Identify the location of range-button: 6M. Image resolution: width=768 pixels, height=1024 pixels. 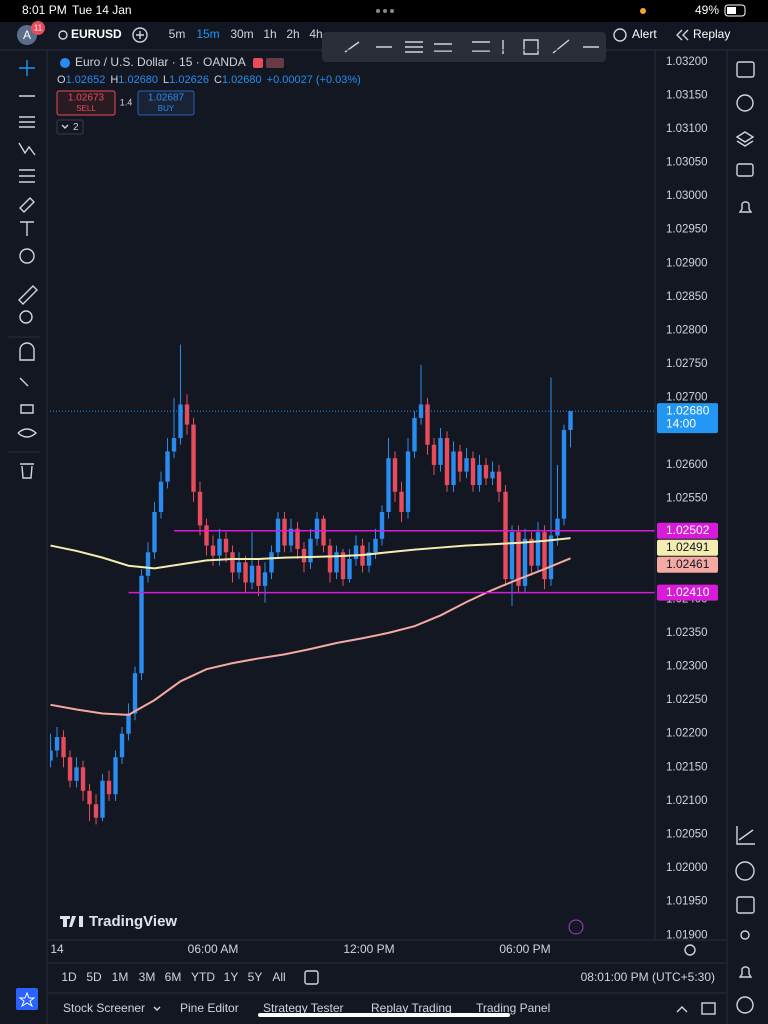
(173, 977).